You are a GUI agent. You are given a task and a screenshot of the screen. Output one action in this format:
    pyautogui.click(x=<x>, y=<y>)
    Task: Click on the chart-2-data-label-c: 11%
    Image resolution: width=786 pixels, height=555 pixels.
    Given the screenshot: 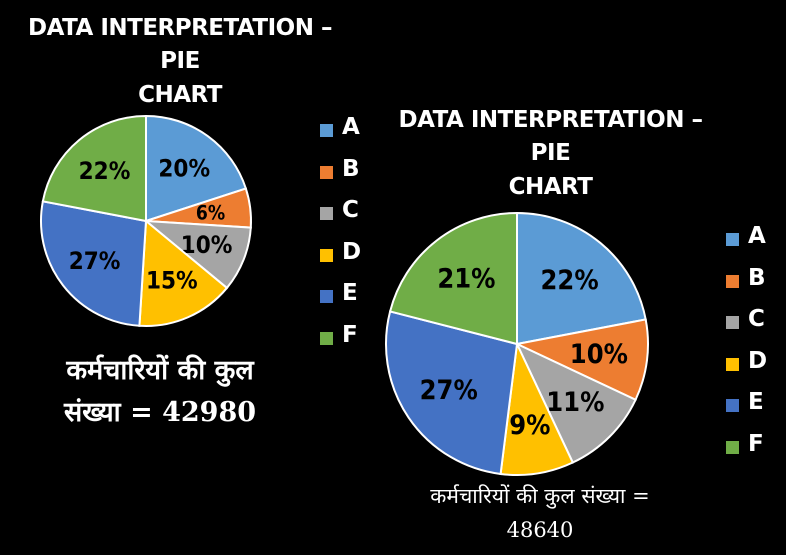 What is the action you would take?
    pyautogui.click(x=575, y=402)
    